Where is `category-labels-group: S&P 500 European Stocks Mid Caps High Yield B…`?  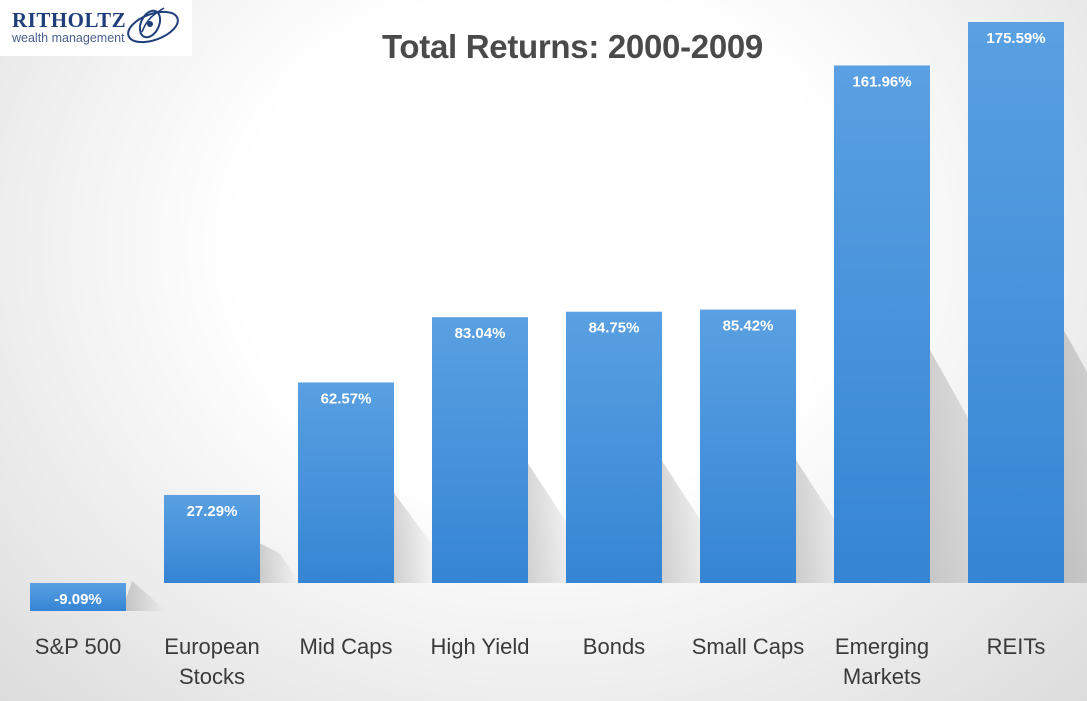 category-labels-group: S&P 500 European Stocks Mid Caps High Yield B… is located at coordinates (540, 661).